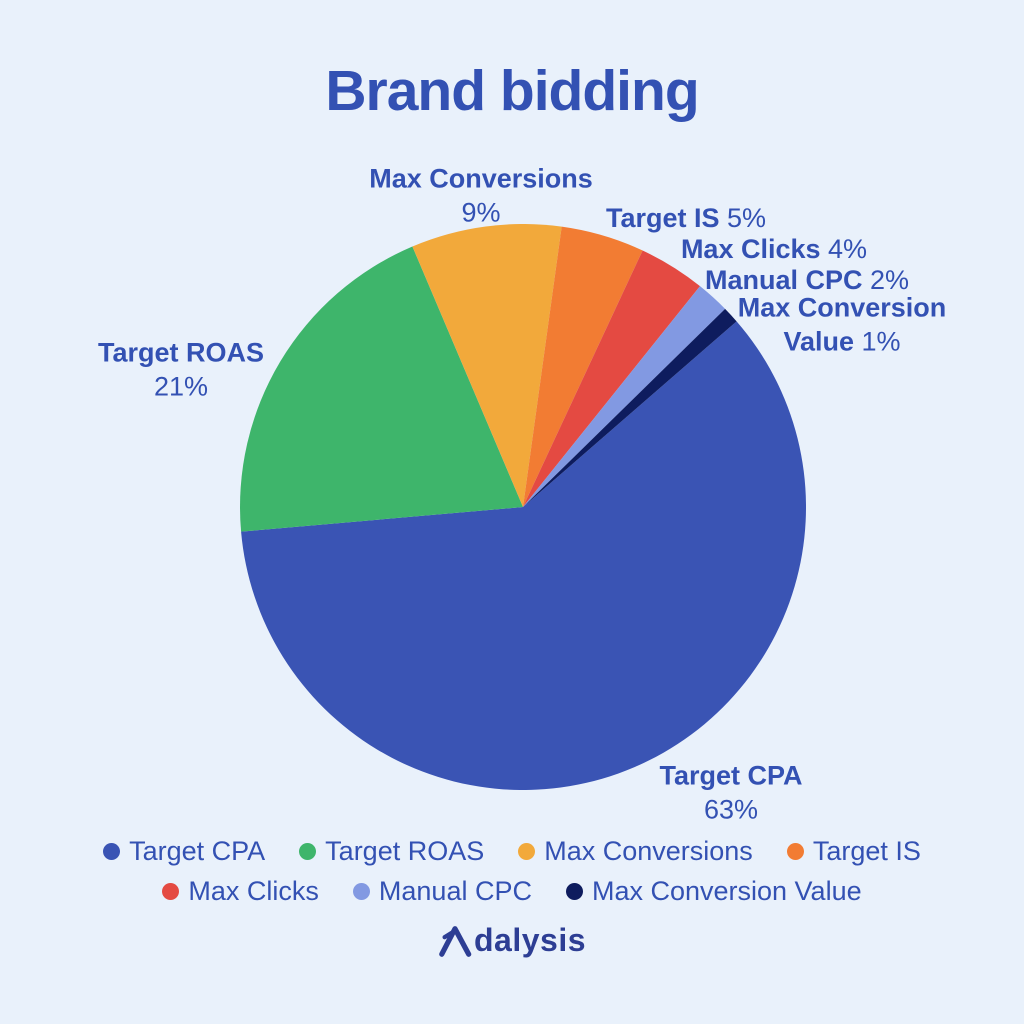  I want to click on pie-slice-max-clicks, so click(611, 378).